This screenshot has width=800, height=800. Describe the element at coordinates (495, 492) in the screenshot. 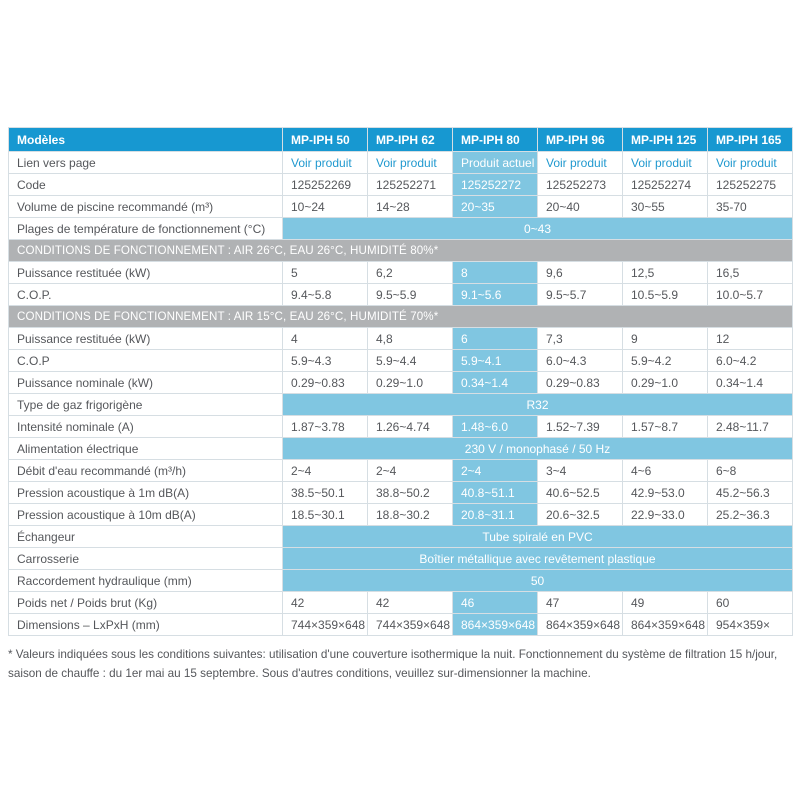

I see `spec-cell: 40.8~51.1` at that location.